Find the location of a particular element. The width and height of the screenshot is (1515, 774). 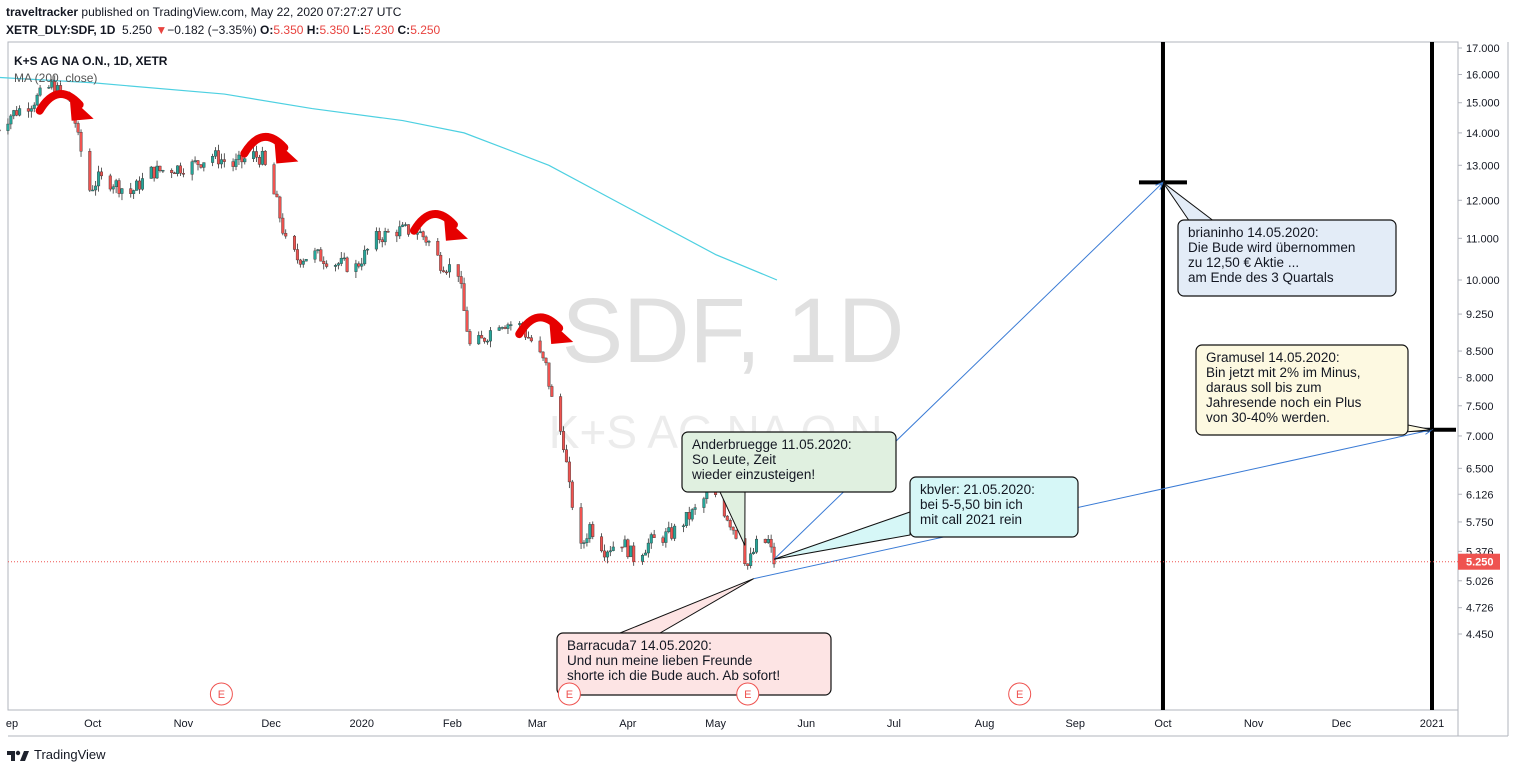

projection-line is located at coordinates (968, 371).